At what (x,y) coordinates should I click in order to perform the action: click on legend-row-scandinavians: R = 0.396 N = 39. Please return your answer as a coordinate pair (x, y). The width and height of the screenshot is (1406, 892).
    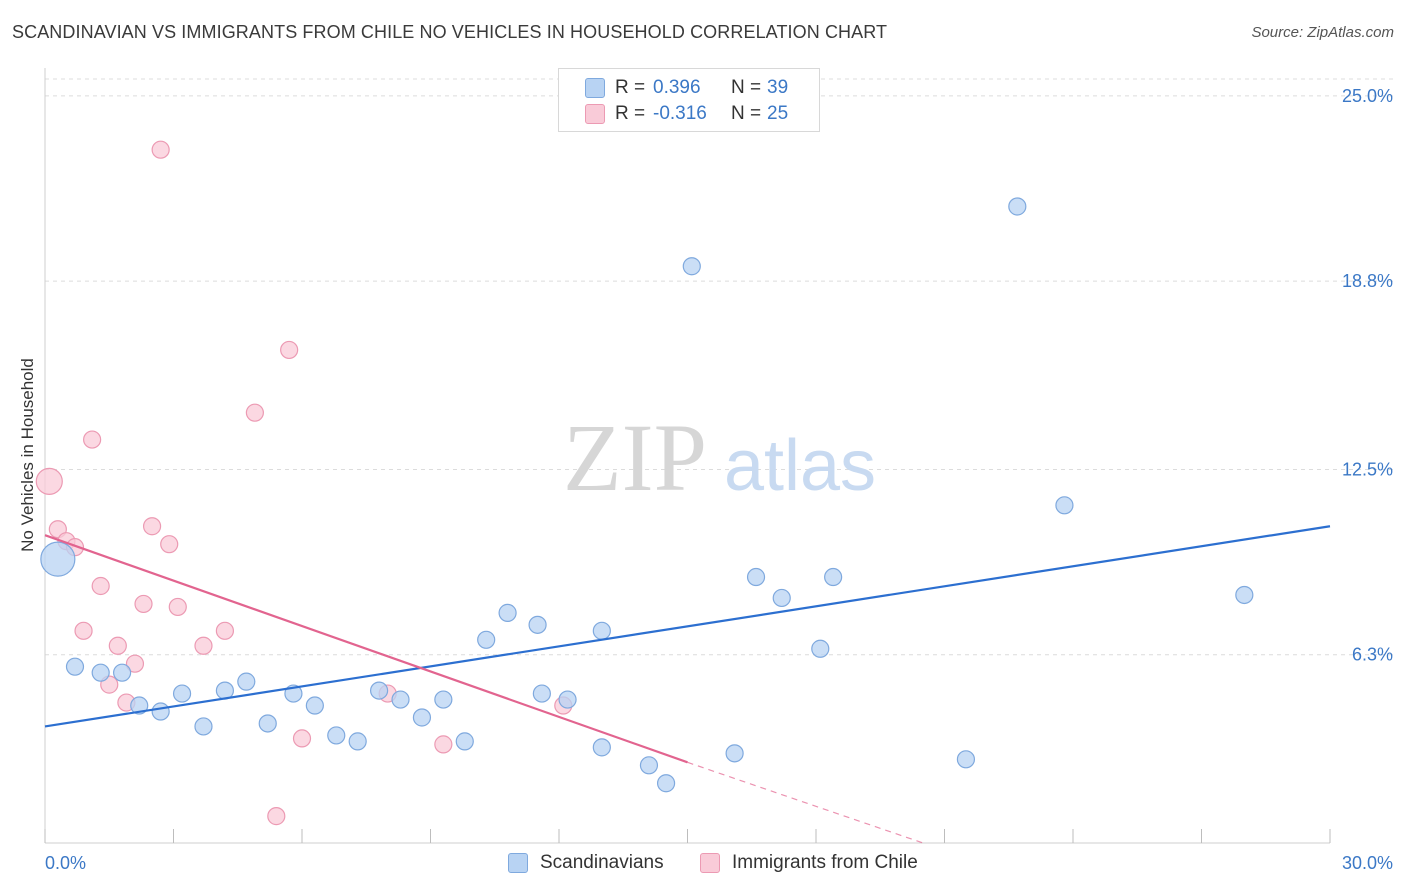
    Looking at the image, I should click on (686, 88).